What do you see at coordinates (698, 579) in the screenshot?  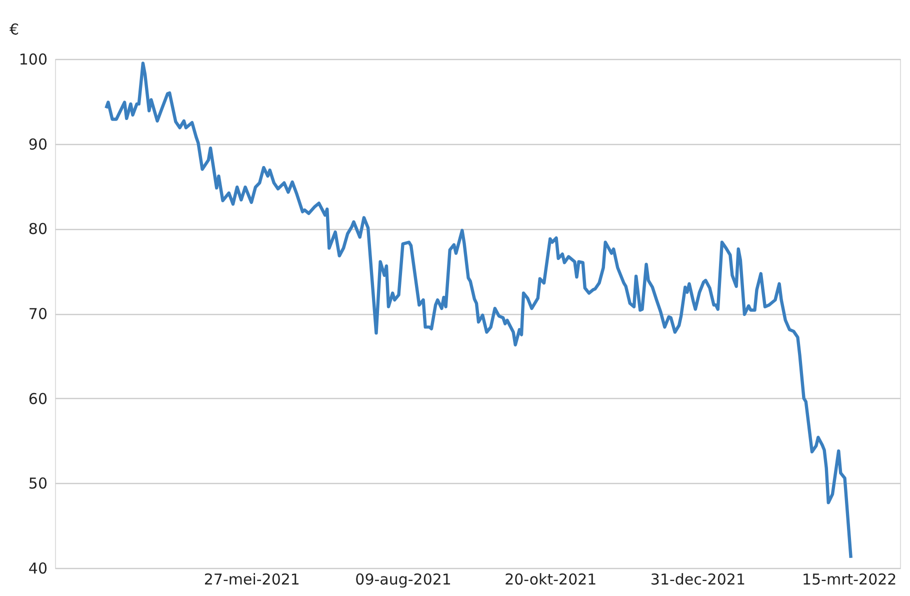 I see `x-tick-label: 31-dec-2021` at bounding box center [698, 579].